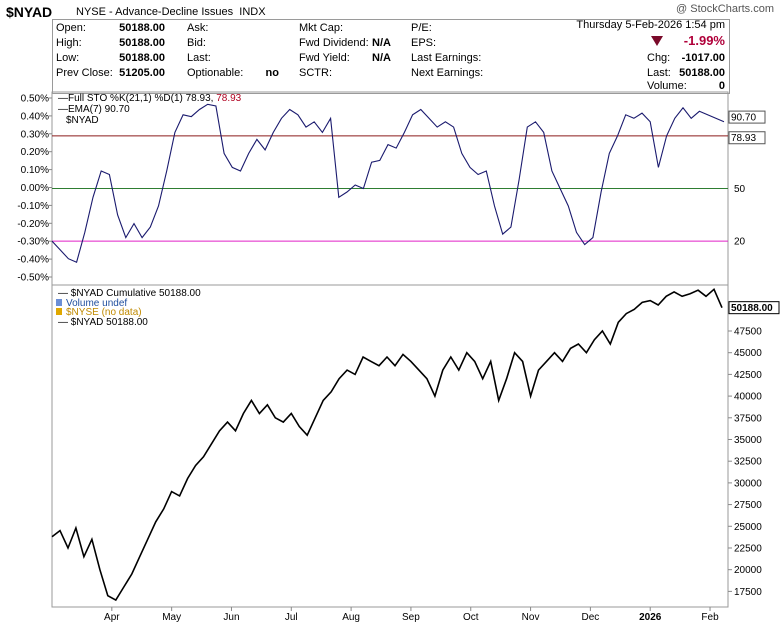 The height and width of the screenshot is (625, 780). Describe the element at coordinates (71, 28) in the screenshot. I see `open-label: Open:` at that location.